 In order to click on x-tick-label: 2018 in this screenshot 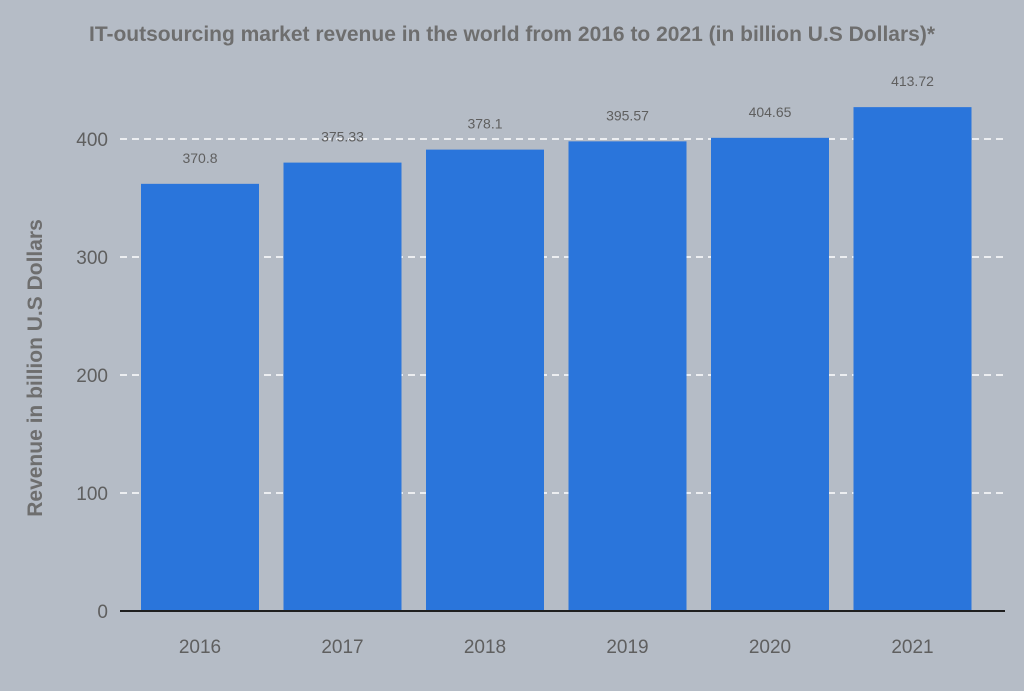, I will do `click(485, 647)`.